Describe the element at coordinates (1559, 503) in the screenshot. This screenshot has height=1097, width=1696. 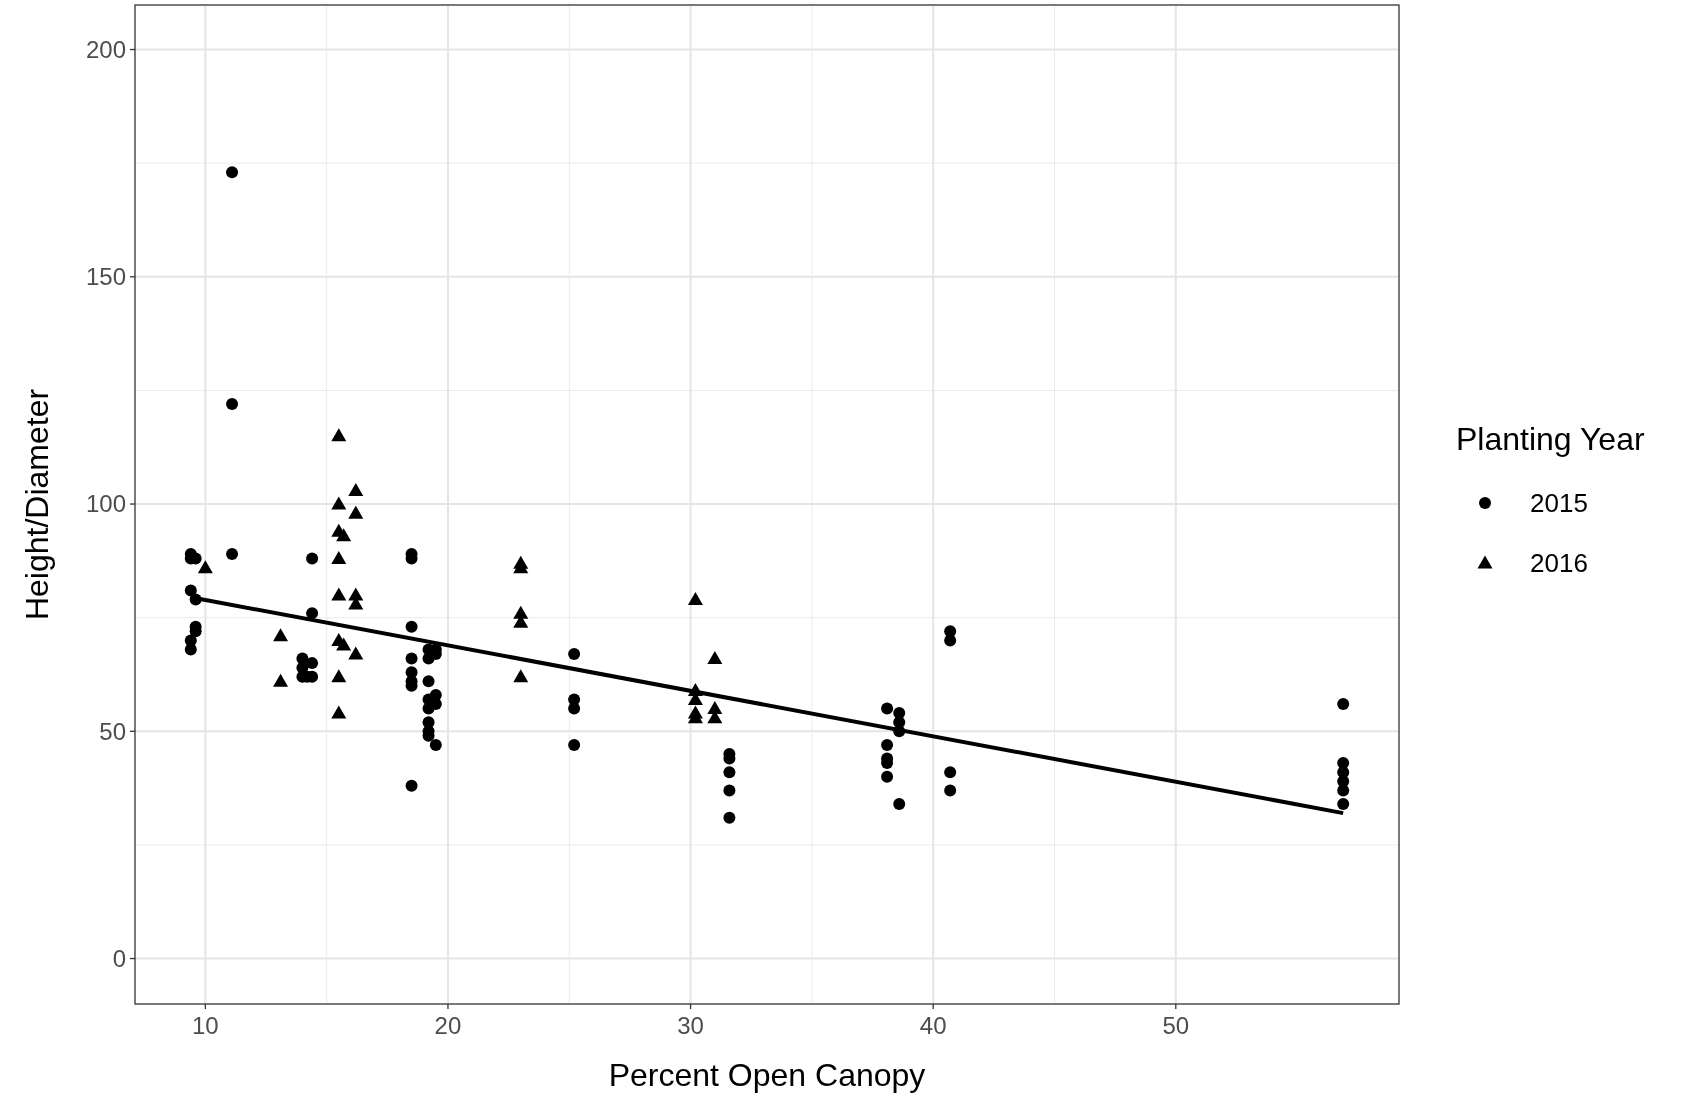
I see `legend-label: 2015` at that location.